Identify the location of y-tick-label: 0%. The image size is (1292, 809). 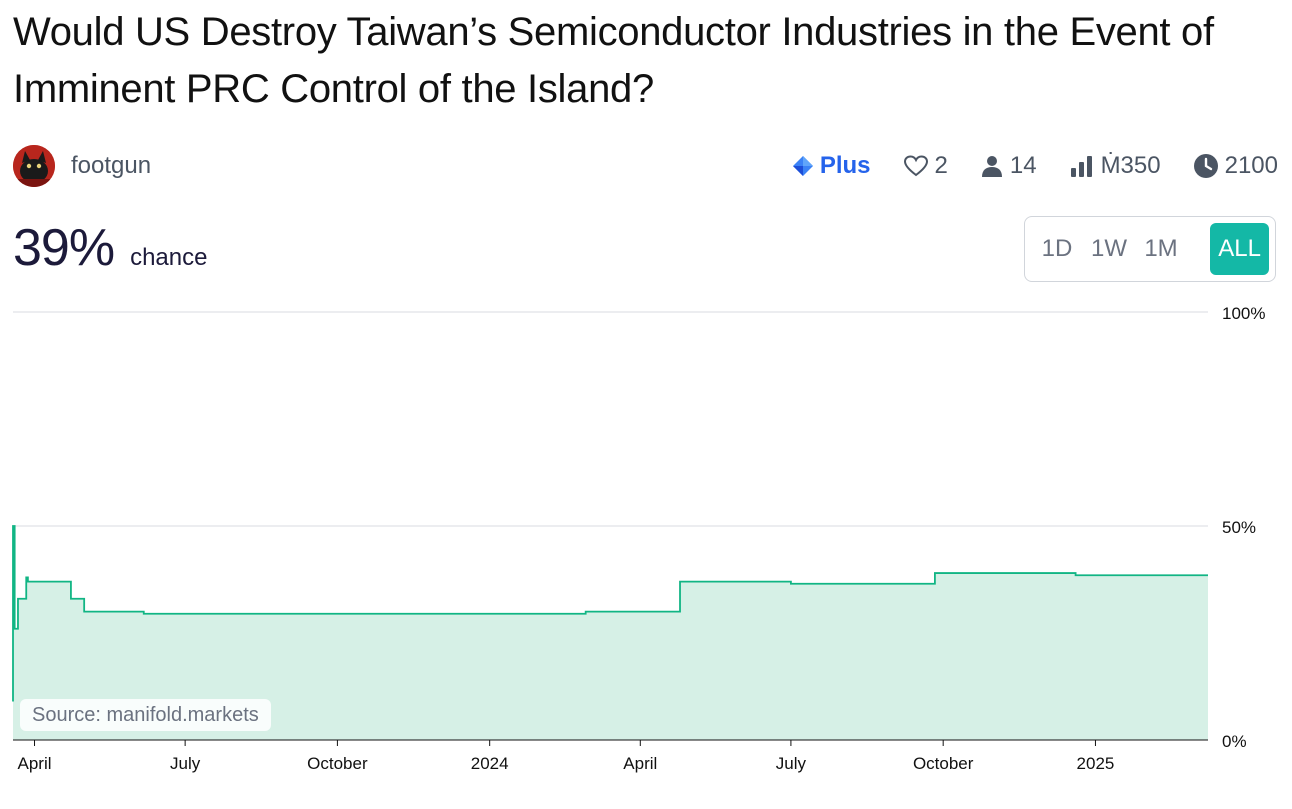
(1234, 741).